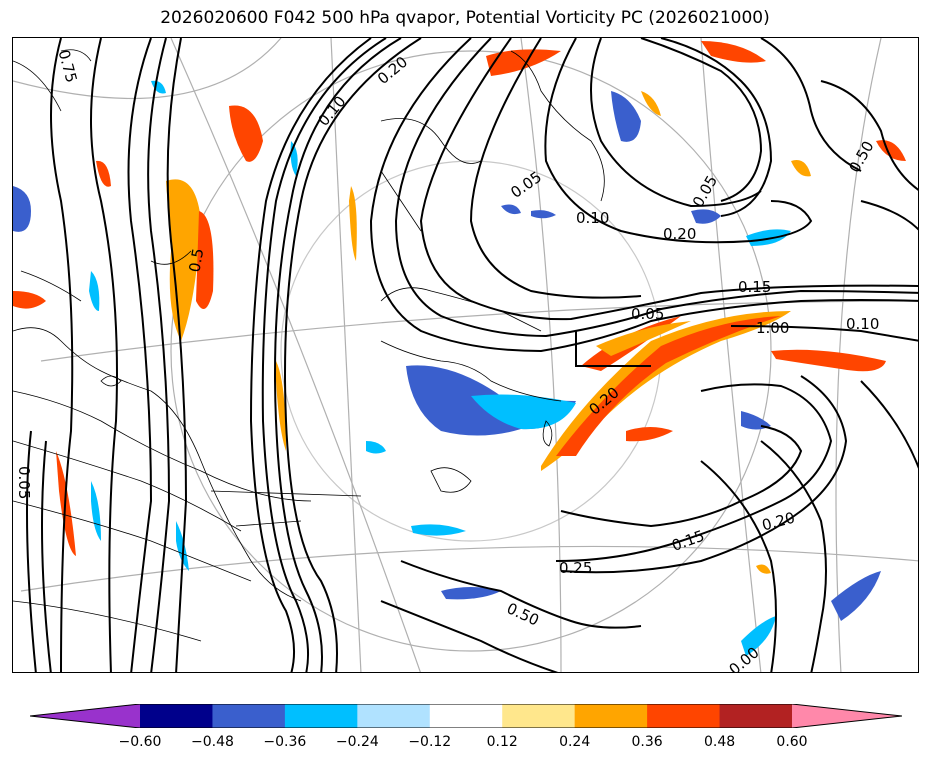 The width and height of the screenshot is (930, 762). Describe the element at coordinates (647, 742) in the screenshot. I see `colorbar-tick-label: 0.36` at that location.